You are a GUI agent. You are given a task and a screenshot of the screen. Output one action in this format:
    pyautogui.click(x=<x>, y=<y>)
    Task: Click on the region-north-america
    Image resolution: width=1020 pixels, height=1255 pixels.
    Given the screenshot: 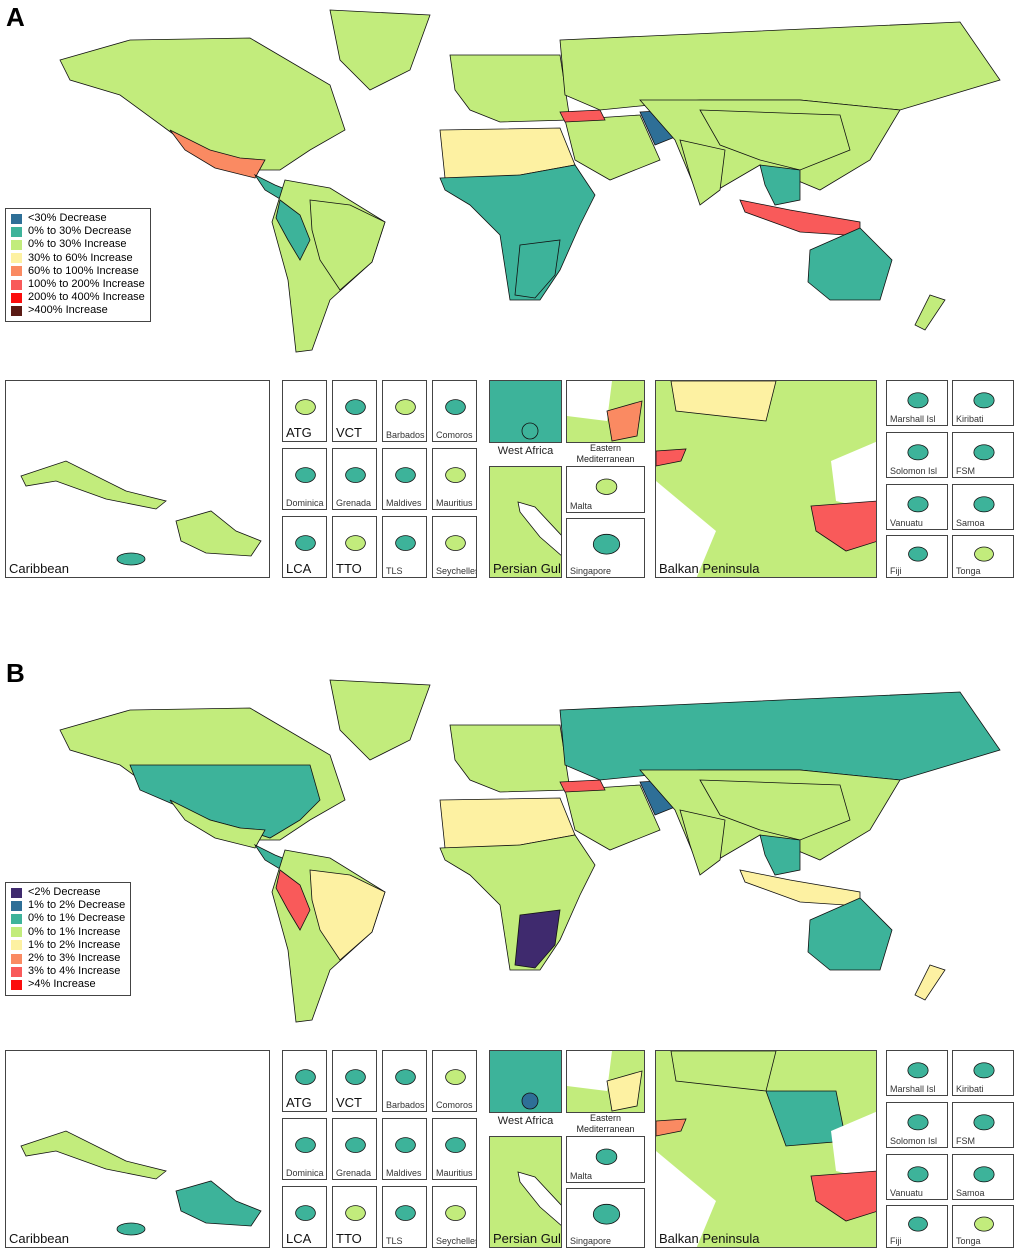 What is the action you would take?
    pyautogui.click(x=202, y=104)
    